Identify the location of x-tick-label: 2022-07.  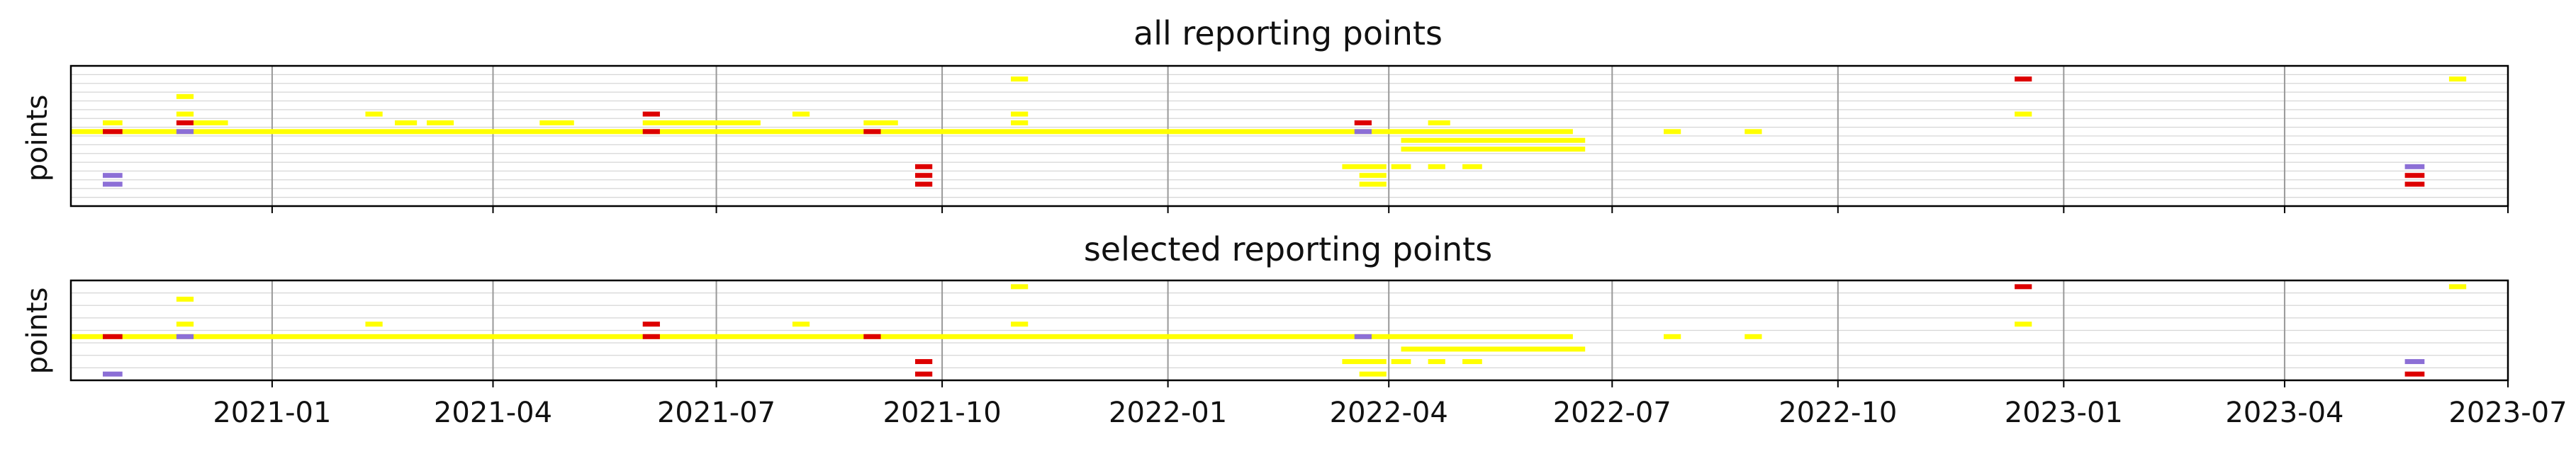
(1612, 413).